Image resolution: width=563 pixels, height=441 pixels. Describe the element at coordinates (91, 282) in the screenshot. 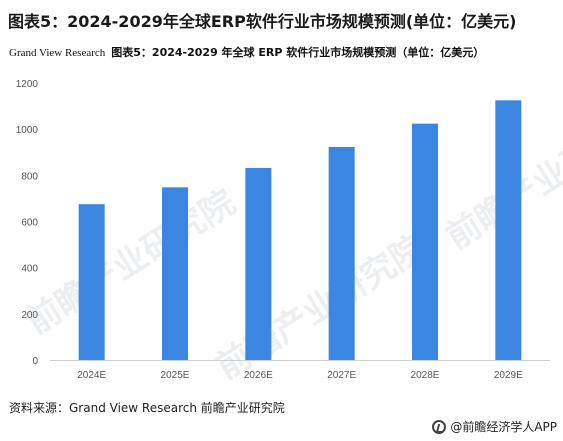

I see `bar-2024E` at that location.